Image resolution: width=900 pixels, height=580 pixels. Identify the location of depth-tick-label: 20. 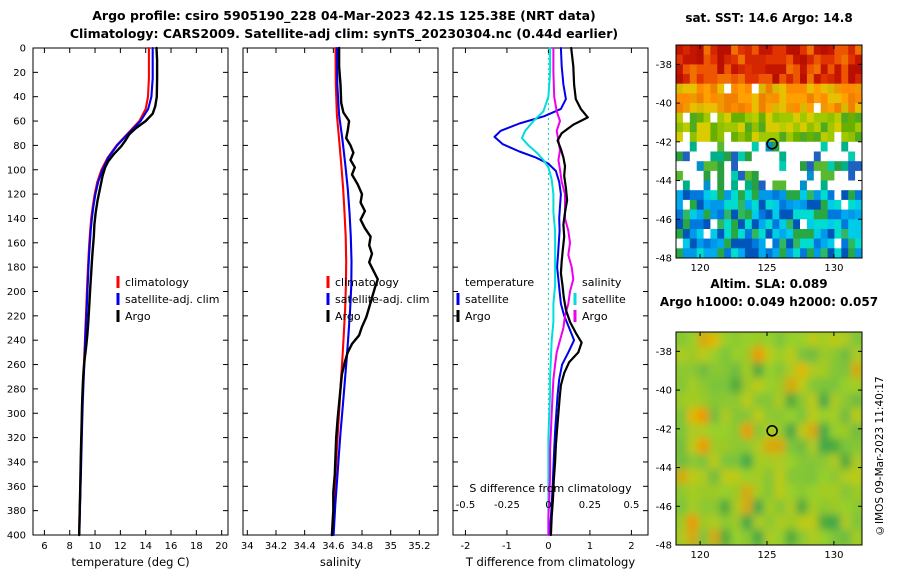
(19, 73).